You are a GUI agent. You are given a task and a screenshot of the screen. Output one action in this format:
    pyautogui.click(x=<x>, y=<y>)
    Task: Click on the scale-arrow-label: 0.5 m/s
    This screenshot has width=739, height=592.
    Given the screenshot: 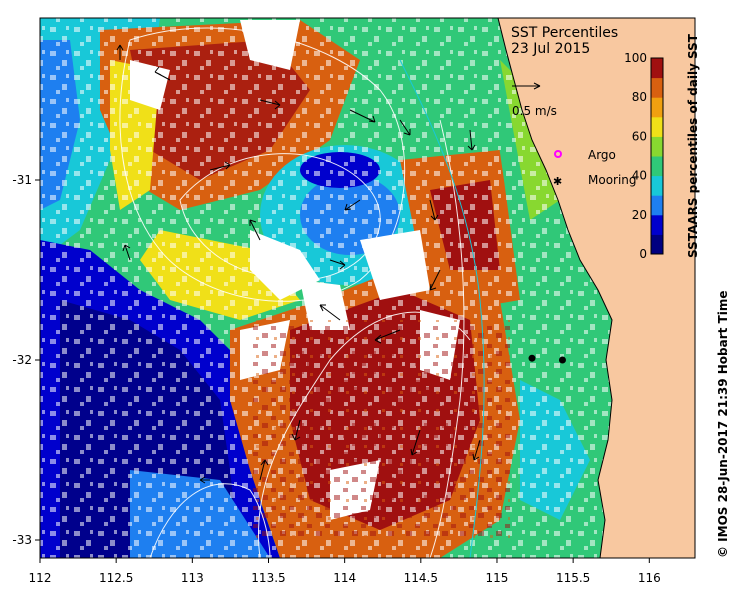 What is the action you would take?
    pyautogui.click(x=534, y=111)
    